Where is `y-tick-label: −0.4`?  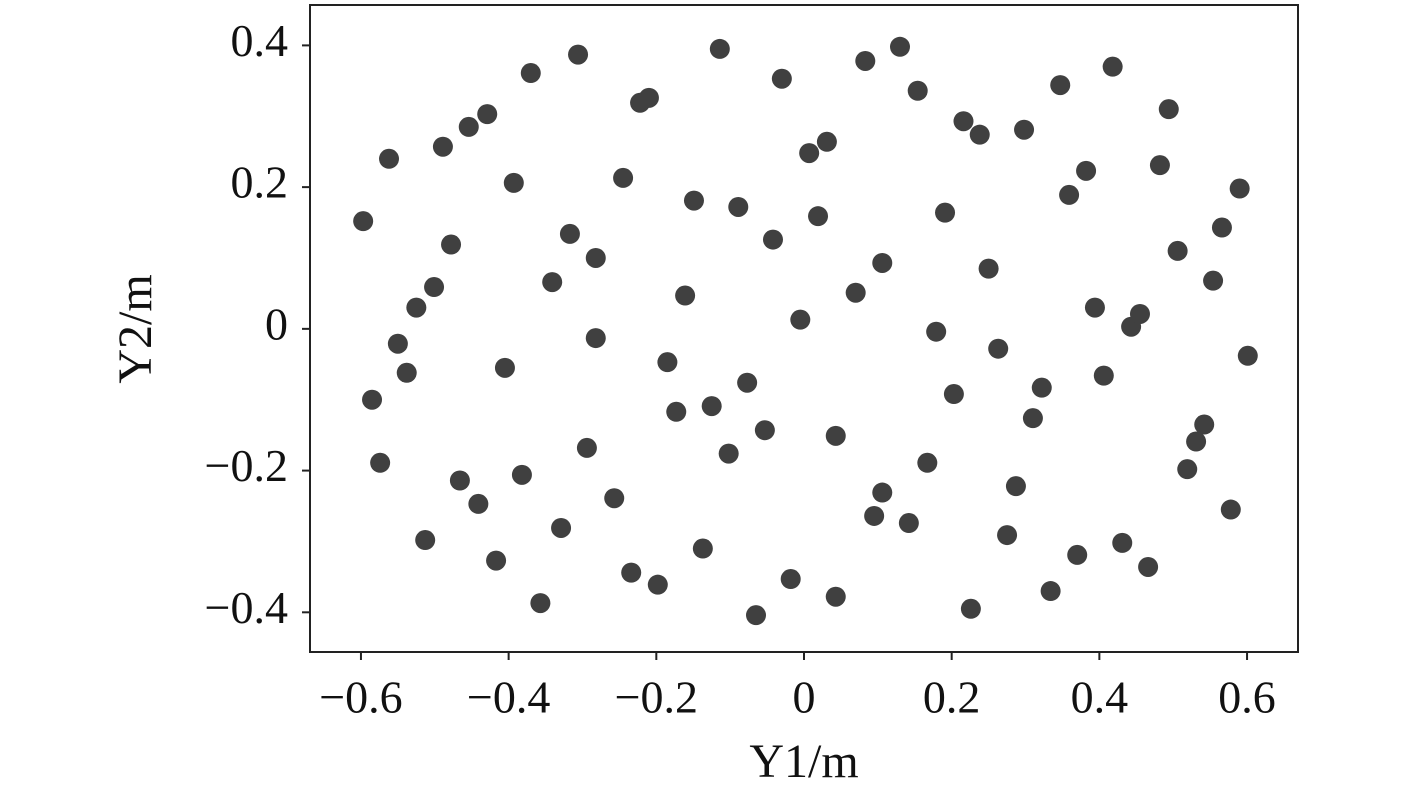 y-tick-label: −0.4 is located at coordinates (246, 607).